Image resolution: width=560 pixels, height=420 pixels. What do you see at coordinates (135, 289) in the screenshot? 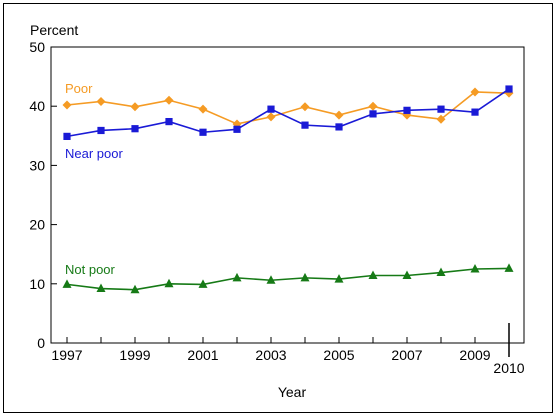
I see `point-not-poor-1999` at bounding box center [135, 289].